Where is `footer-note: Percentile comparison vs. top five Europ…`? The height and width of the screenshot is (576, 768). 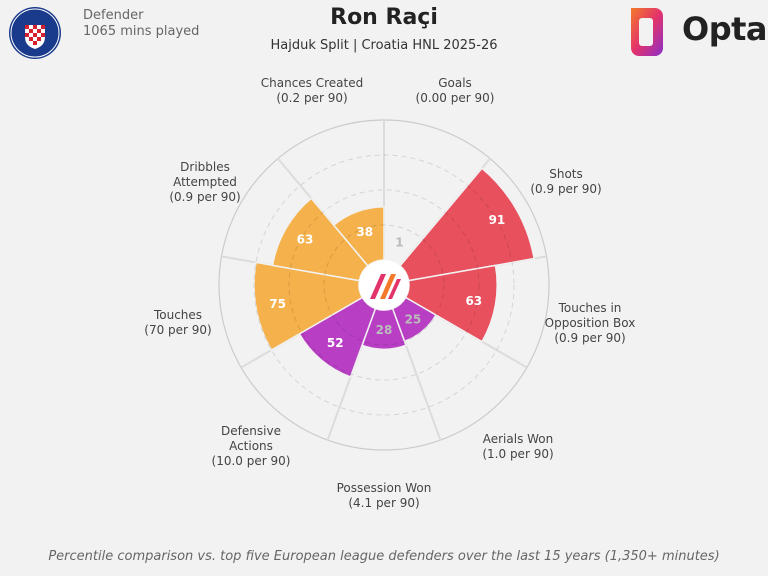
footer-note: Percentile comparison vs. top five Europ… is located at coordinates (384, 556).